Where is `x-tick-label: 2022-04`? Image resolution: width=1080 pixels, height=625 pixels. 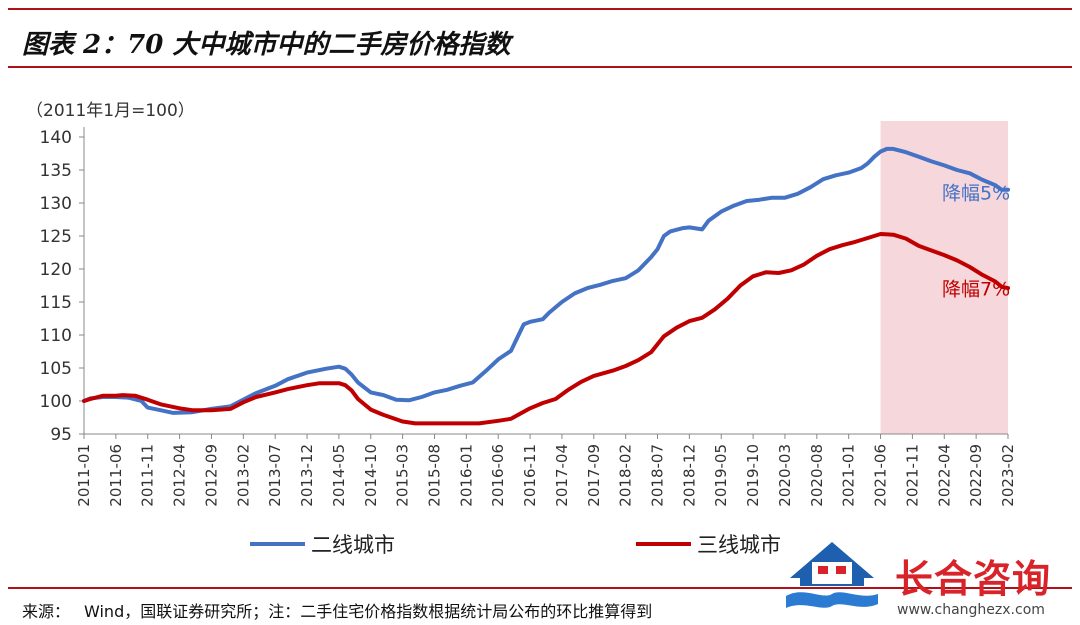 x-tick-label: 2022-04 is located at coordinates (944, 475).